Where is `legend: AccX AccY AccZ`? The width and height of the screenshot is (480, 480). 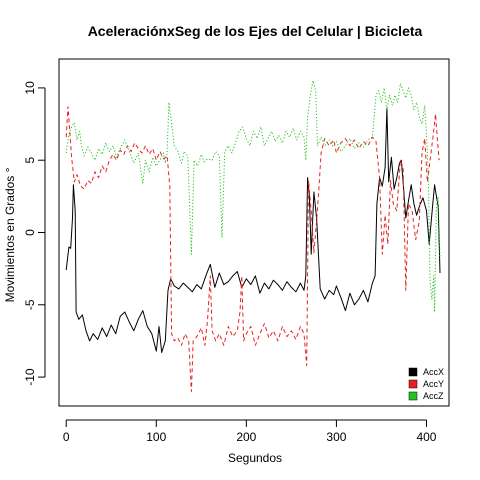
legend: AccX AccY AccZ is located at coordinates (426, 384).